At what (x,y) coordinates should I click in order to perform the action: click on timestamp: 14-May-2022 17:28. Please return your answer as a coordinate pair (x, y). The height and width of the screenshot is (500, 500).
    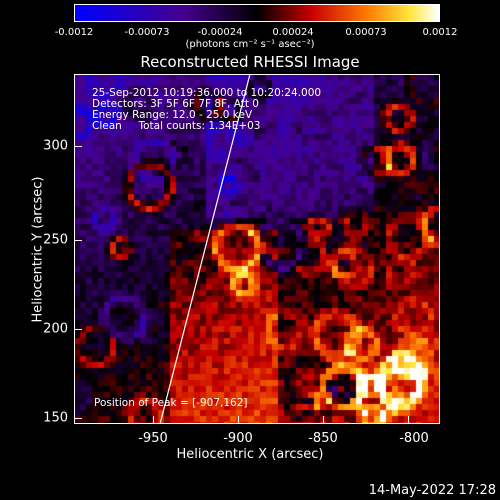
    Looking at the image, I should click on (432, 490).